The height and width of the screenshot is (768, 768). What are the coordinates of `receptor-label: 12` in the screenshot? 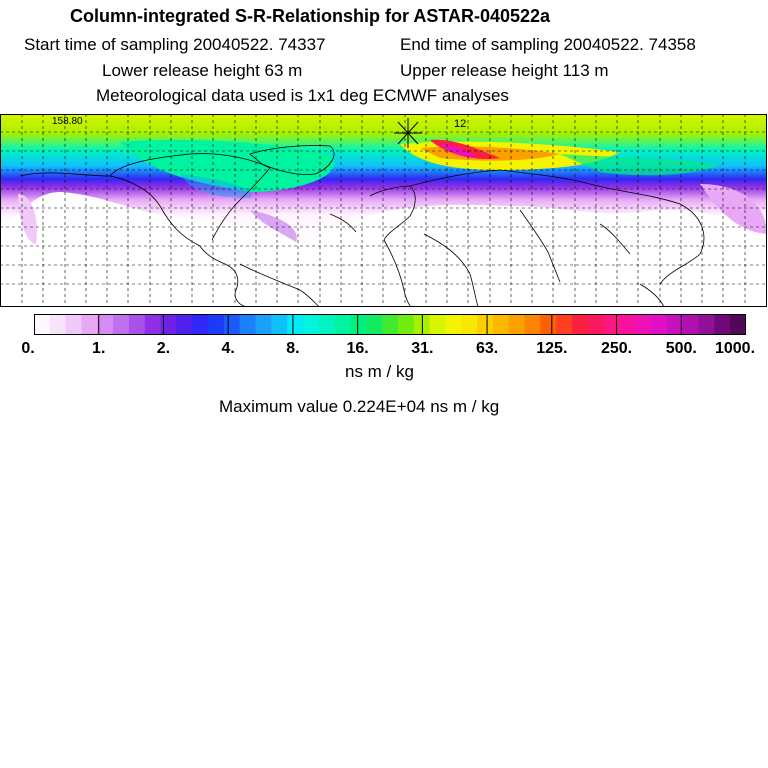 It's located at (460, 124).